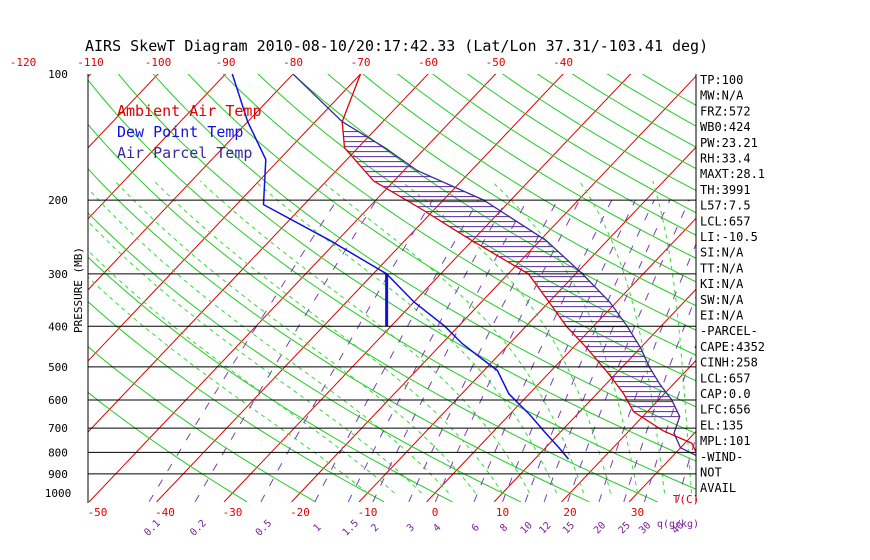 The width and height of the screenshot is (870, 560). Describe the element at coordinates (23, 62) in the screenshot. I see `top-temp-tick: -120` at that location.